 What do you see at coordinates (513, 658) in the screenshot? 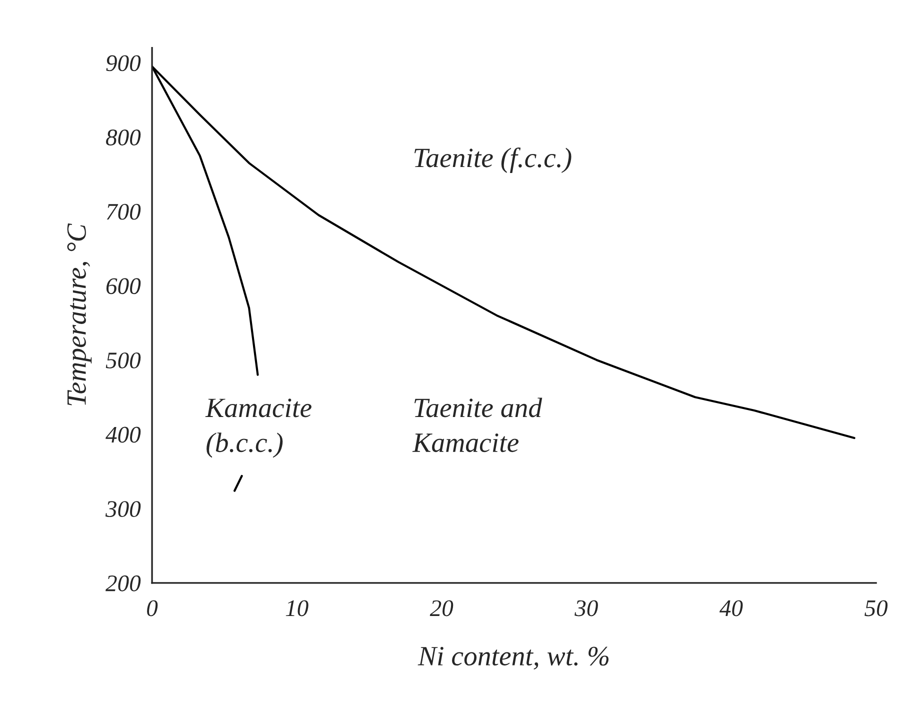
I see `x-axis-title: Ni content, wt. %` at bounding box center [513, 658].